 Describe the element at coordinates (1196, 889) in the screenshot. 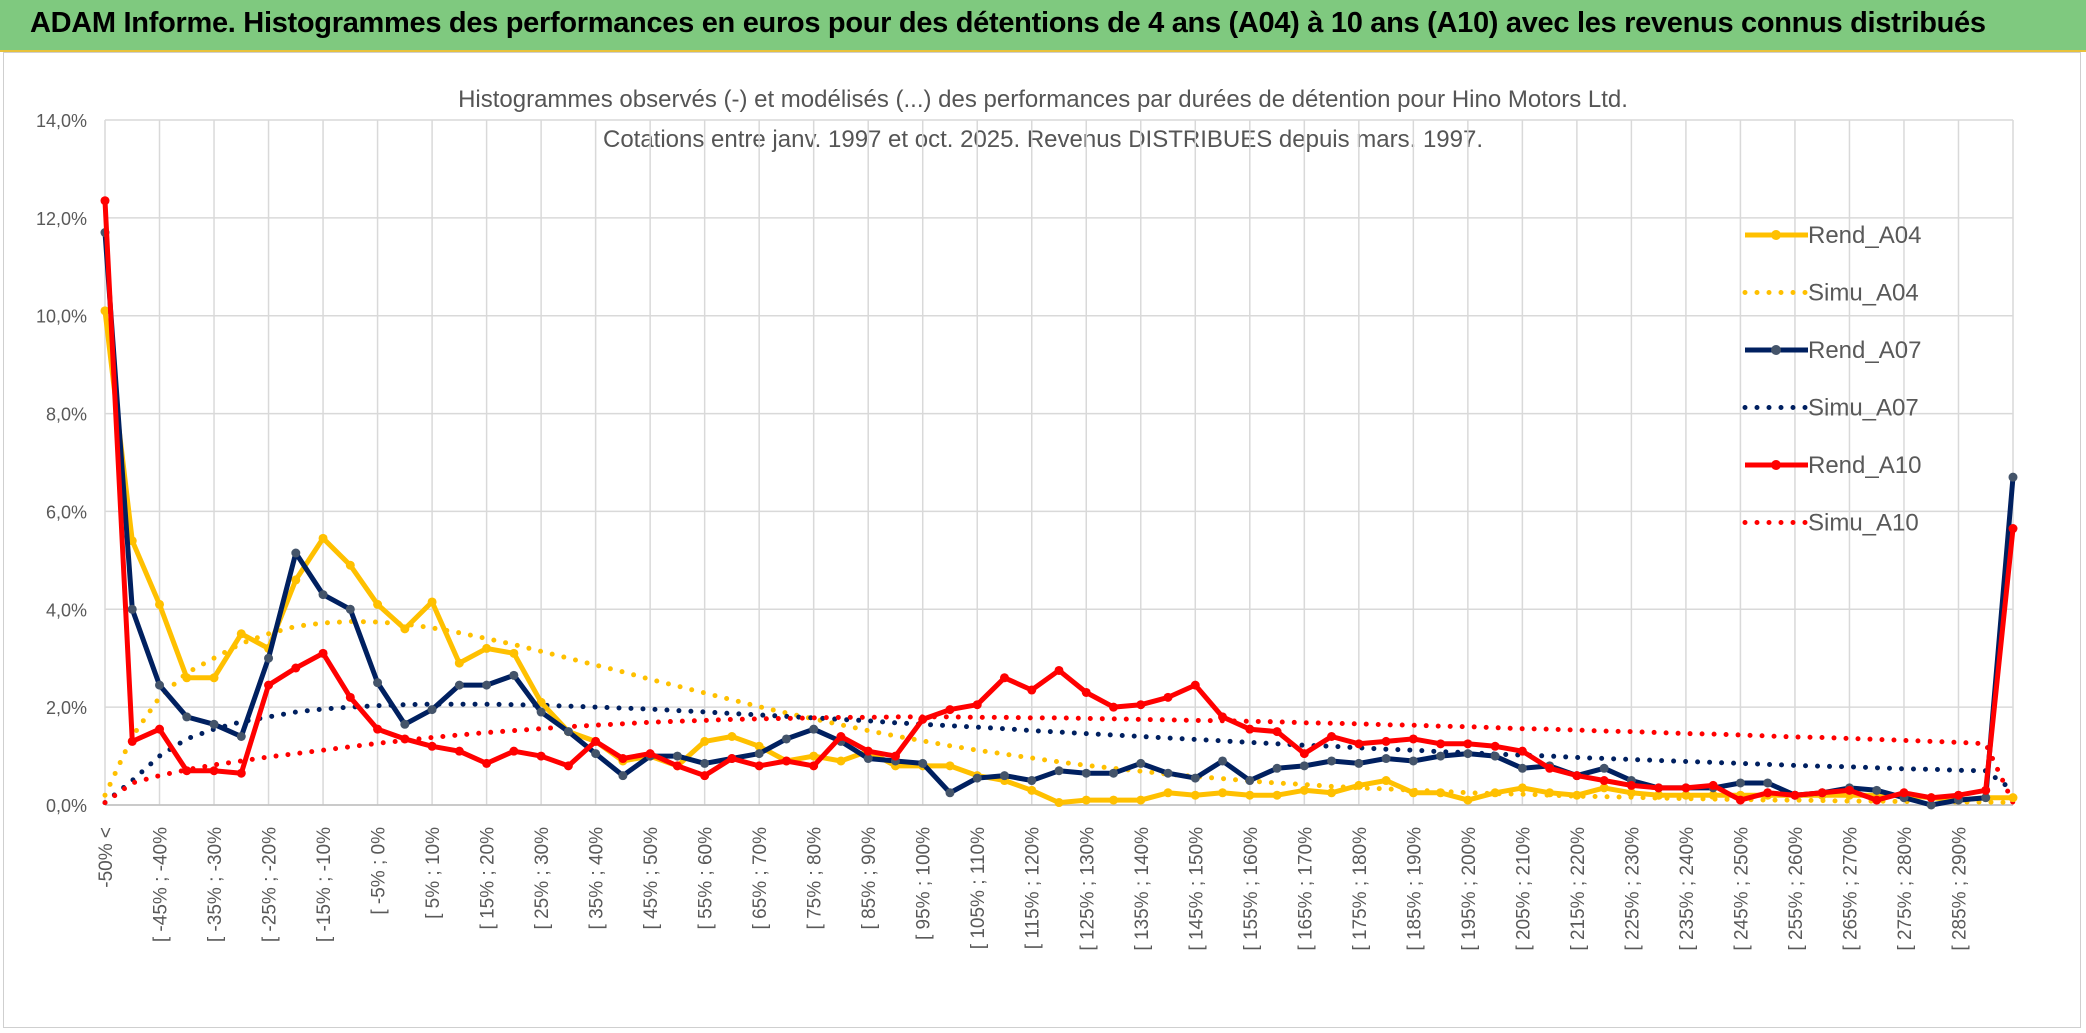

I see `x-tick-label: [ 145% ; 150%` at that location.